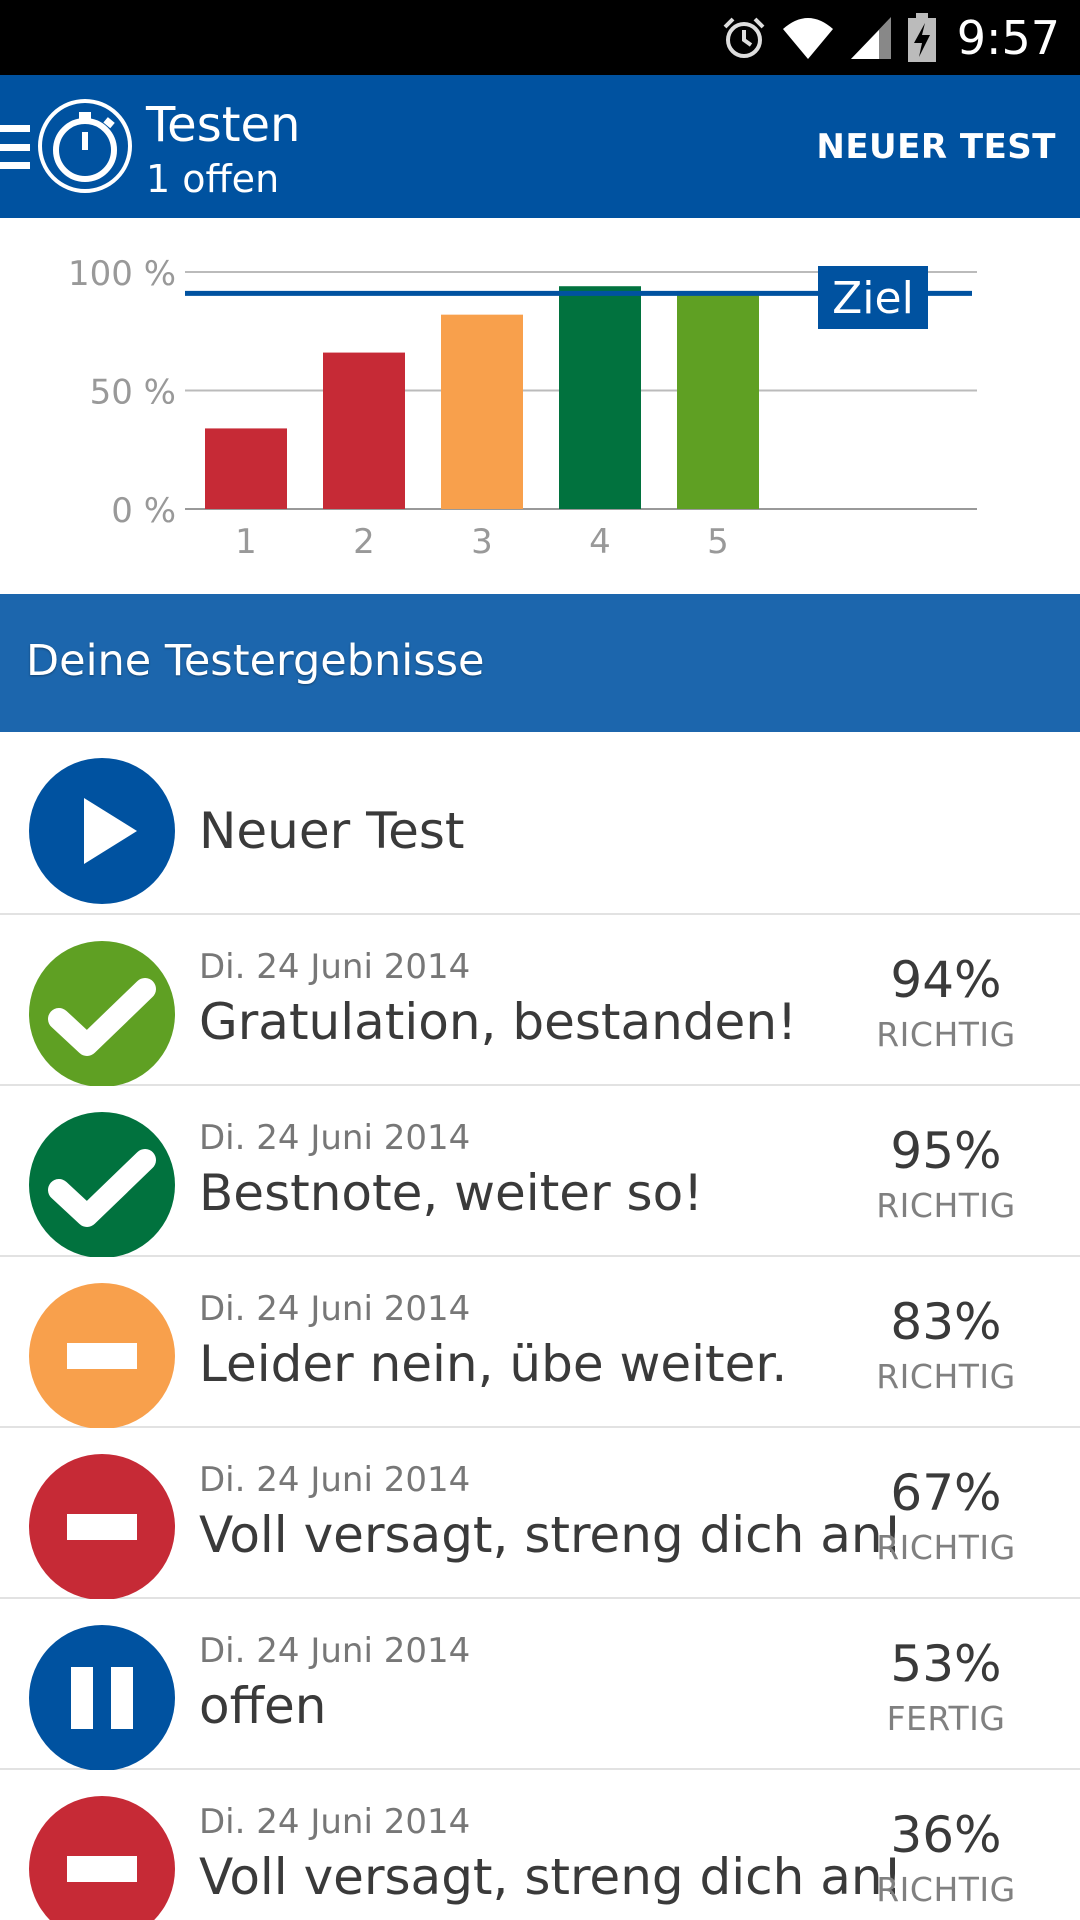  Describe the element at coordinates (85, 146) in the screenshot. I see `stopwatch-icon` at that location.